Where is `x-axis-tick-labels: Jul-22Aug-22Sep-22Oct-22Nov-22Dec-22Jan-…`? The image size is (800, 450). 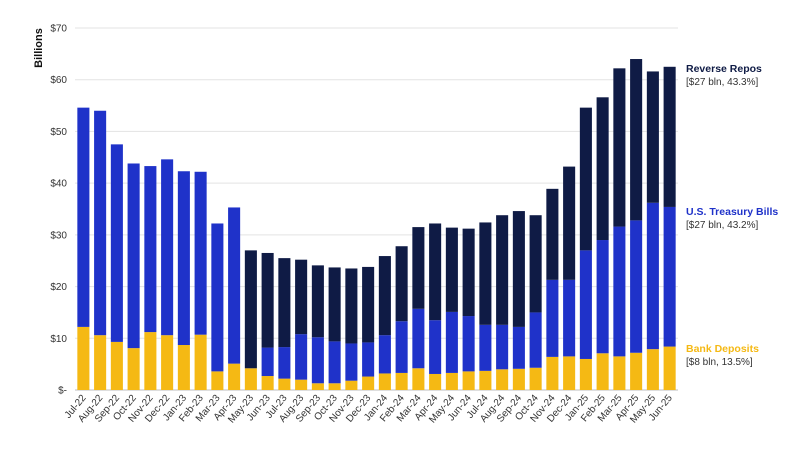
x-axis-tick-labels: Jul-22Aug-22Sep-22Oct-22Nov-22Dec-22Jan-… is located at coordinates (369, 409).